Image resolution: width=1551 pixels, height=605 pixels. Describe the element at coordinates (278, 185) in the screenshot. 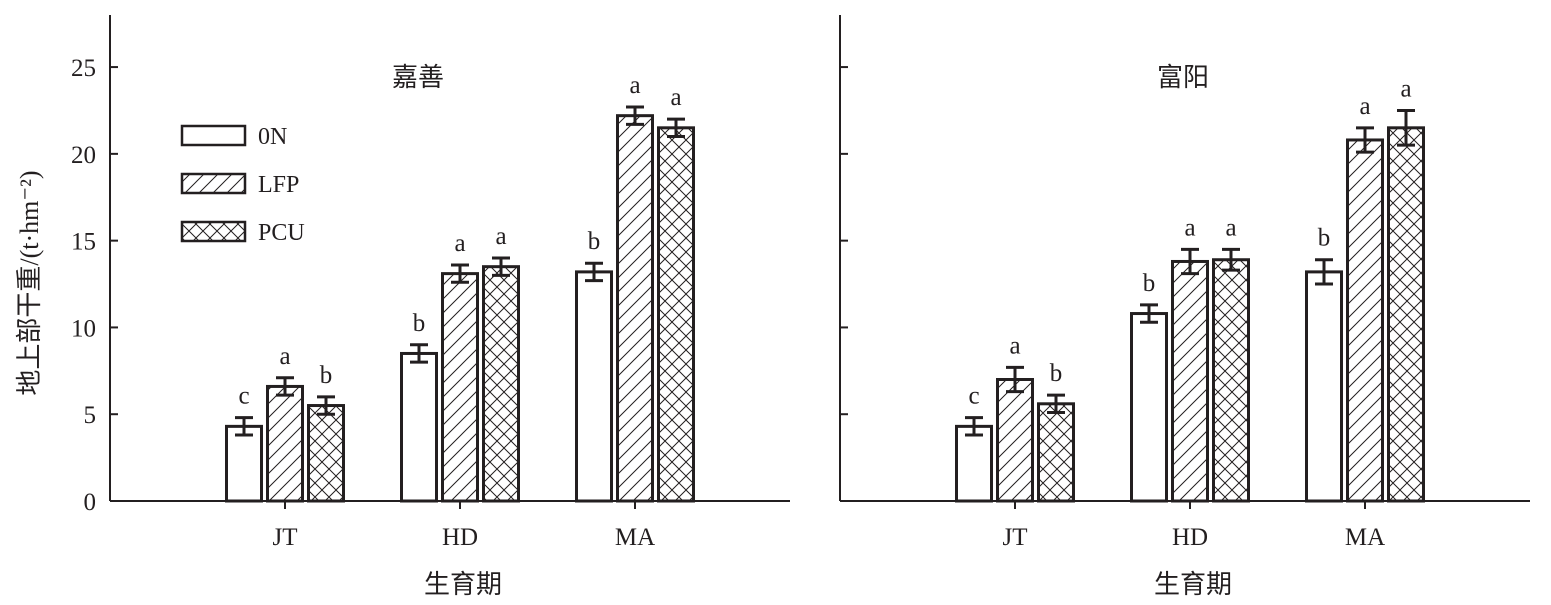

I see `legend-label: LFP` at that location.